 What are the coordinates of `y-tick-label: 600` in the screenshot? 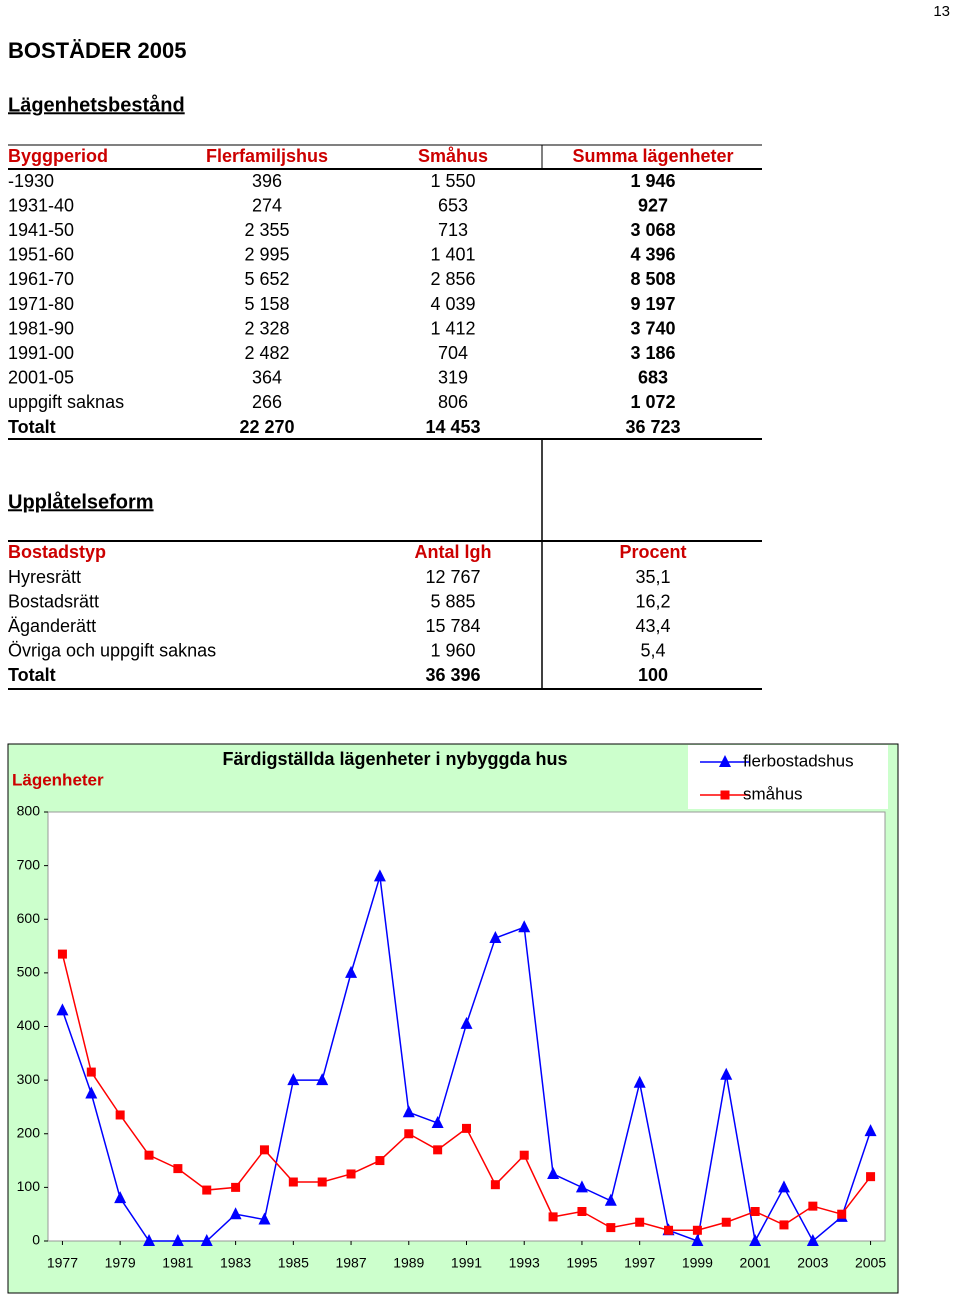 It's located at (29, 918).